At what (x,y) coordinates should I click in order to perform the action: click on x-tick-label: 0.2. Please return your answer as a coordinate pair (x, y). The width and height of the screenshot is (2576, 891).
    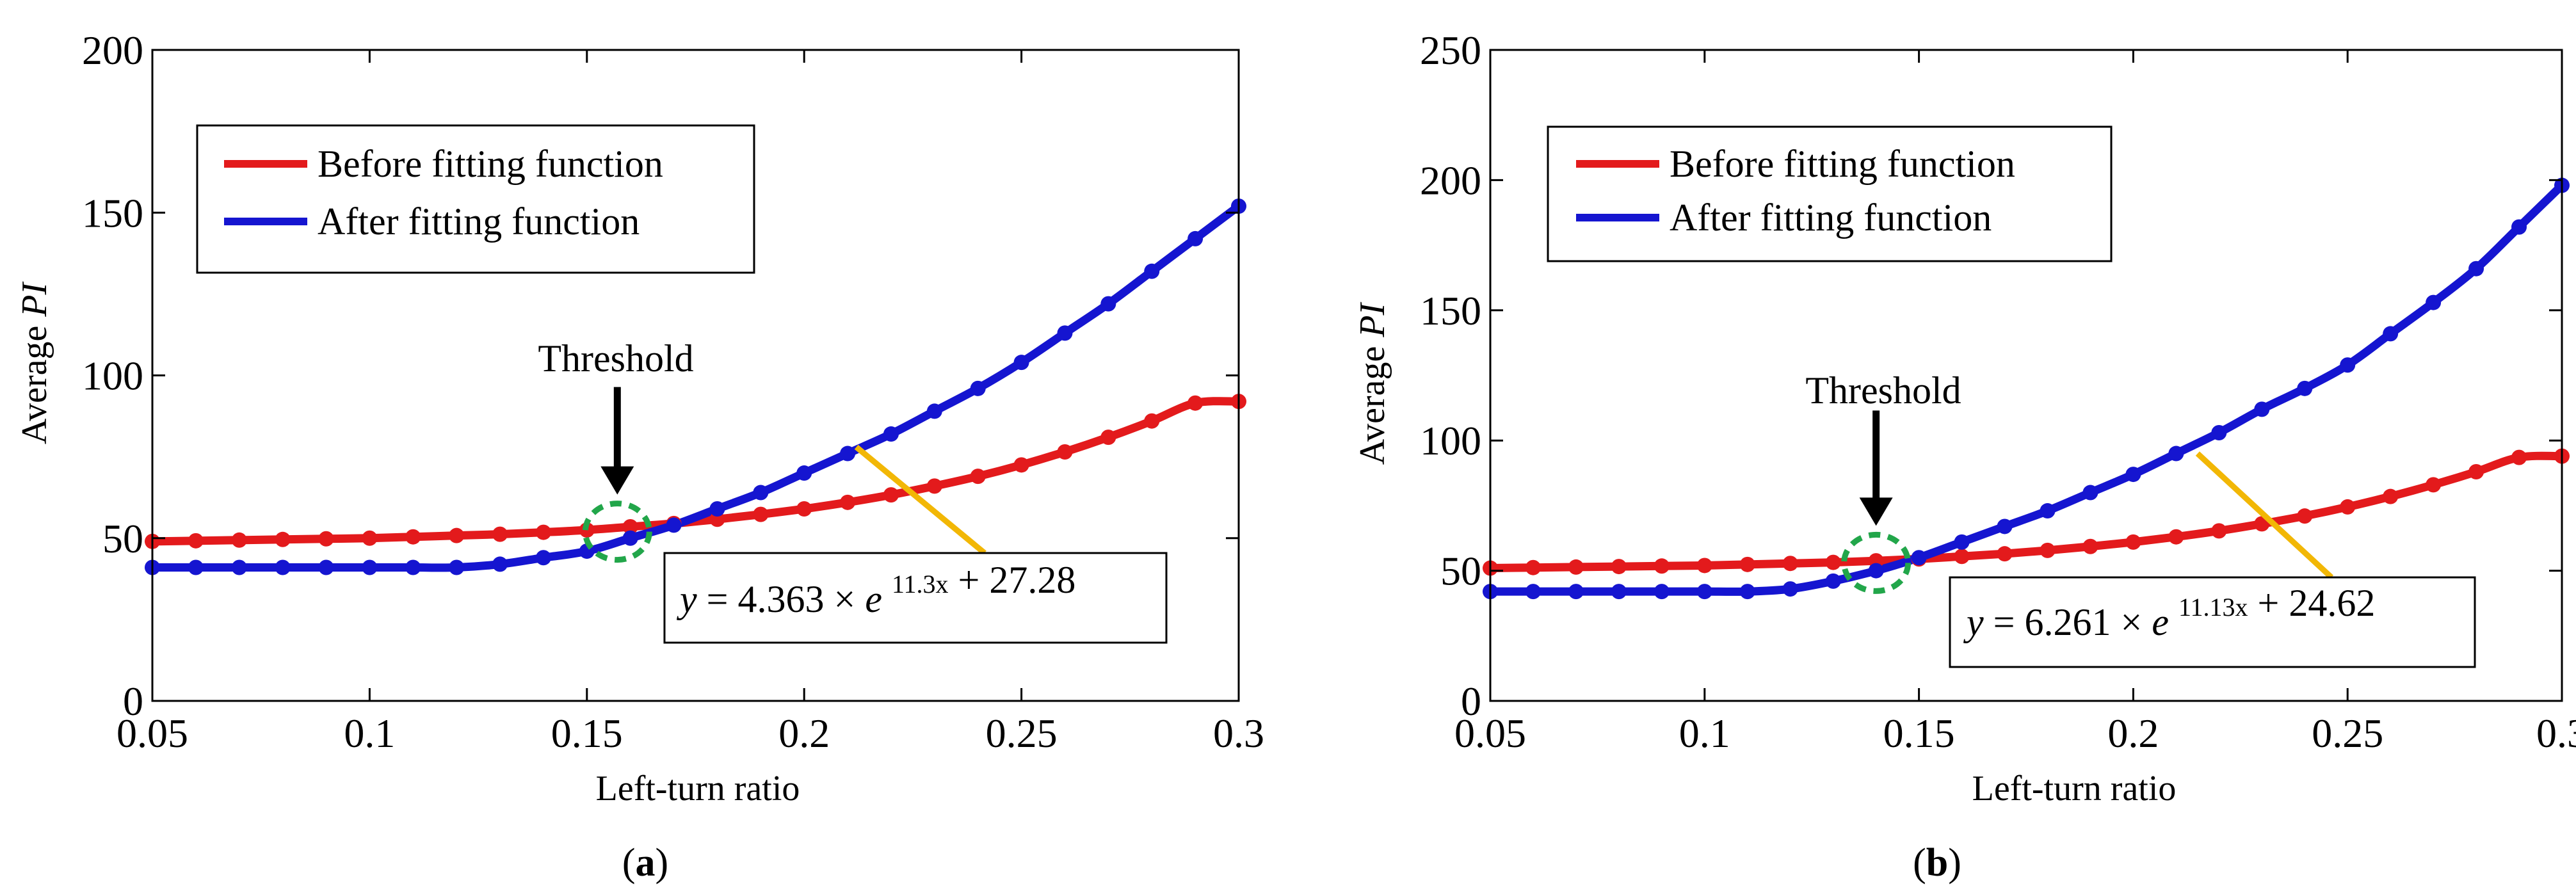
    Looking at the image, I should click on (2133, 733).